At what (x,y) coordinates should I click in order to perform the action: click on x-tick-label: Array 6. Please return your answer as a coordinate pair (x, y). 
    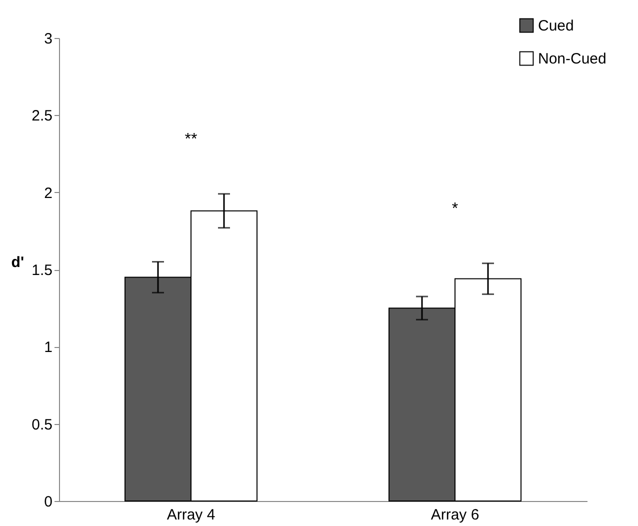
    Looking at the image, I should click on (455, 515).